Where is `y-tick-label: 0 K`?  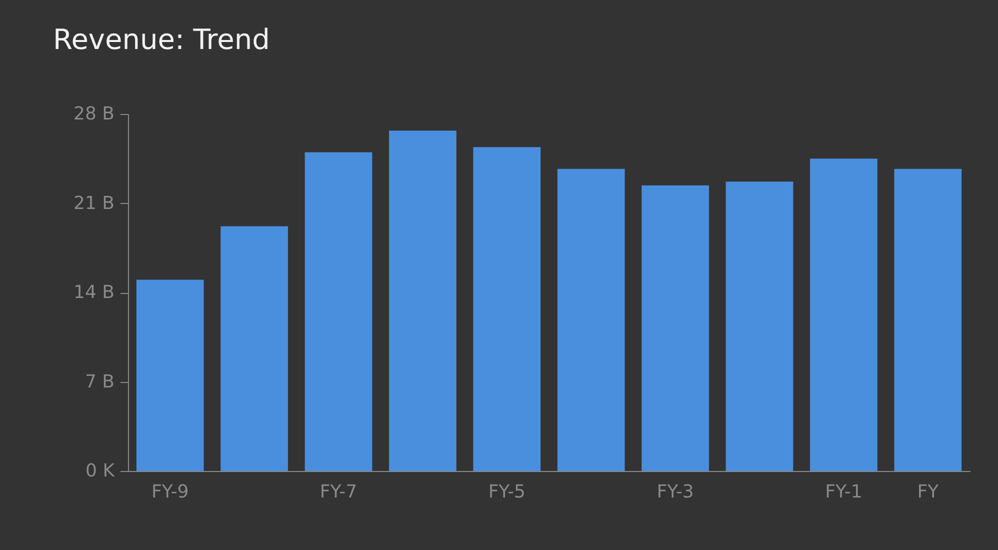
y-tick-label: 0 K is located at coordinates (101, 471).